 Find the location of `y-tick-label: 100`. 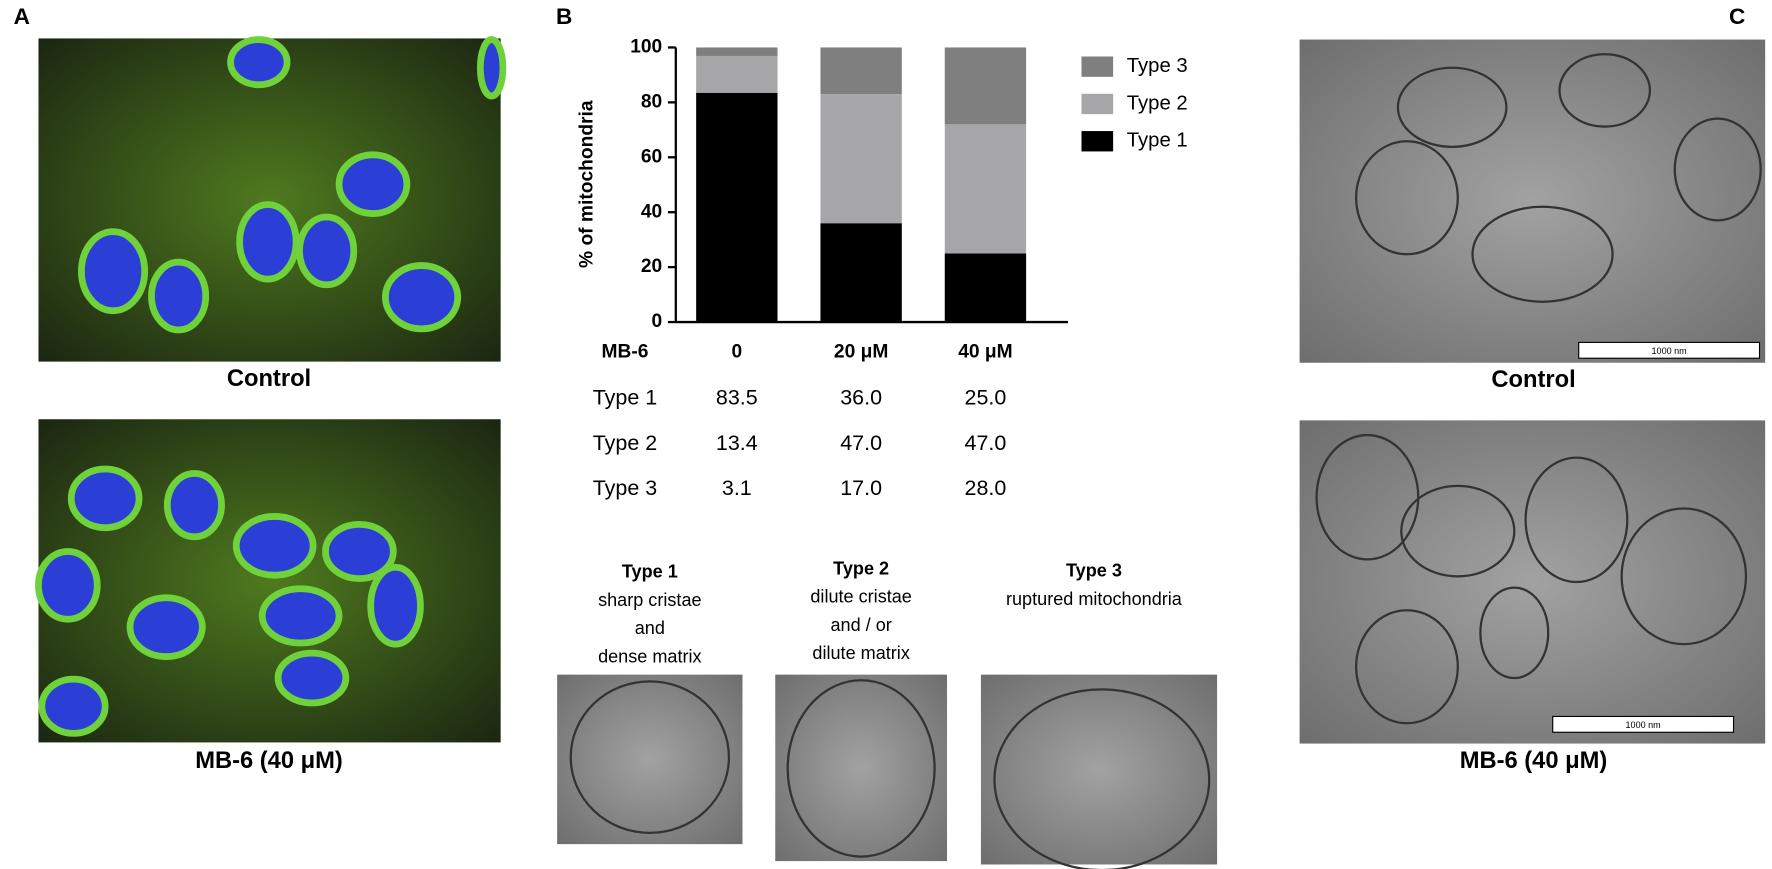

y-tick-label: 100 is located at coordinates (646, 47).